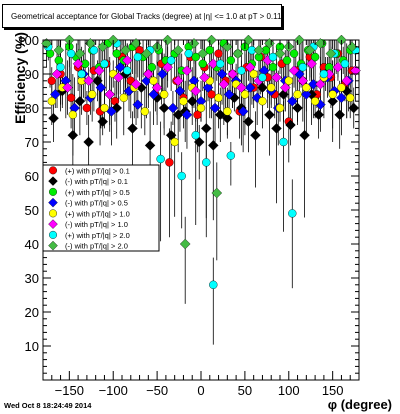 The width and height of the screenshot is (400, 414). Describe the element at coordinates (96, 203) in the screenshot. I see `legend-label: (-) with pT/|q| > 0.5` at that location.